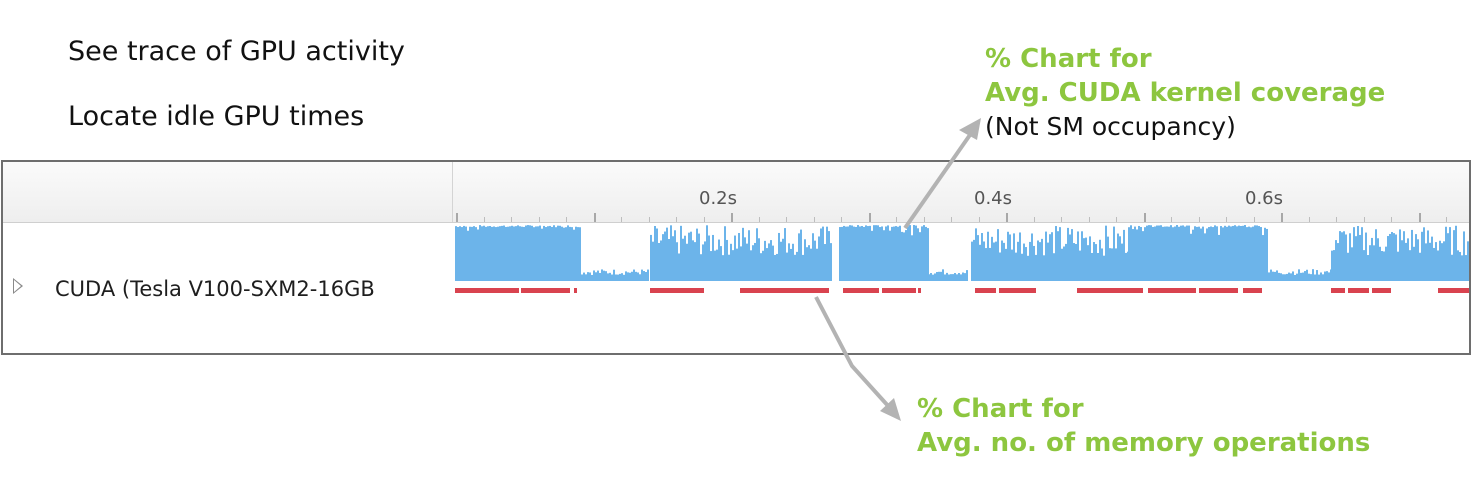  What do you see at coordinates (962, 253) in the screenshot?
I see `kernel-coverage-series` at bounding box center [962, 253].